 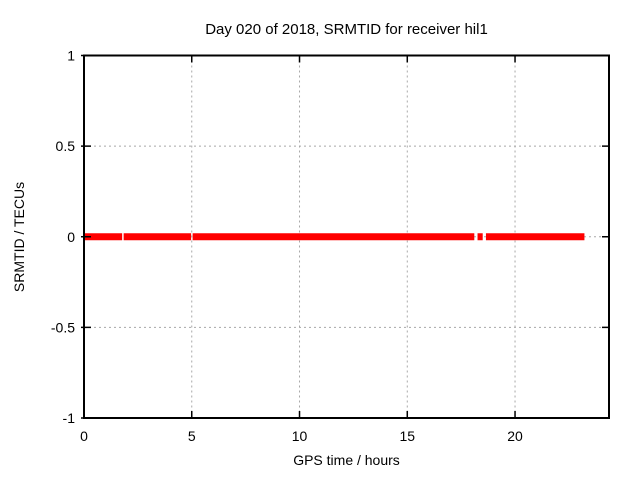 I want to click on x-tick-label: 10, so click(x=300, y=436).